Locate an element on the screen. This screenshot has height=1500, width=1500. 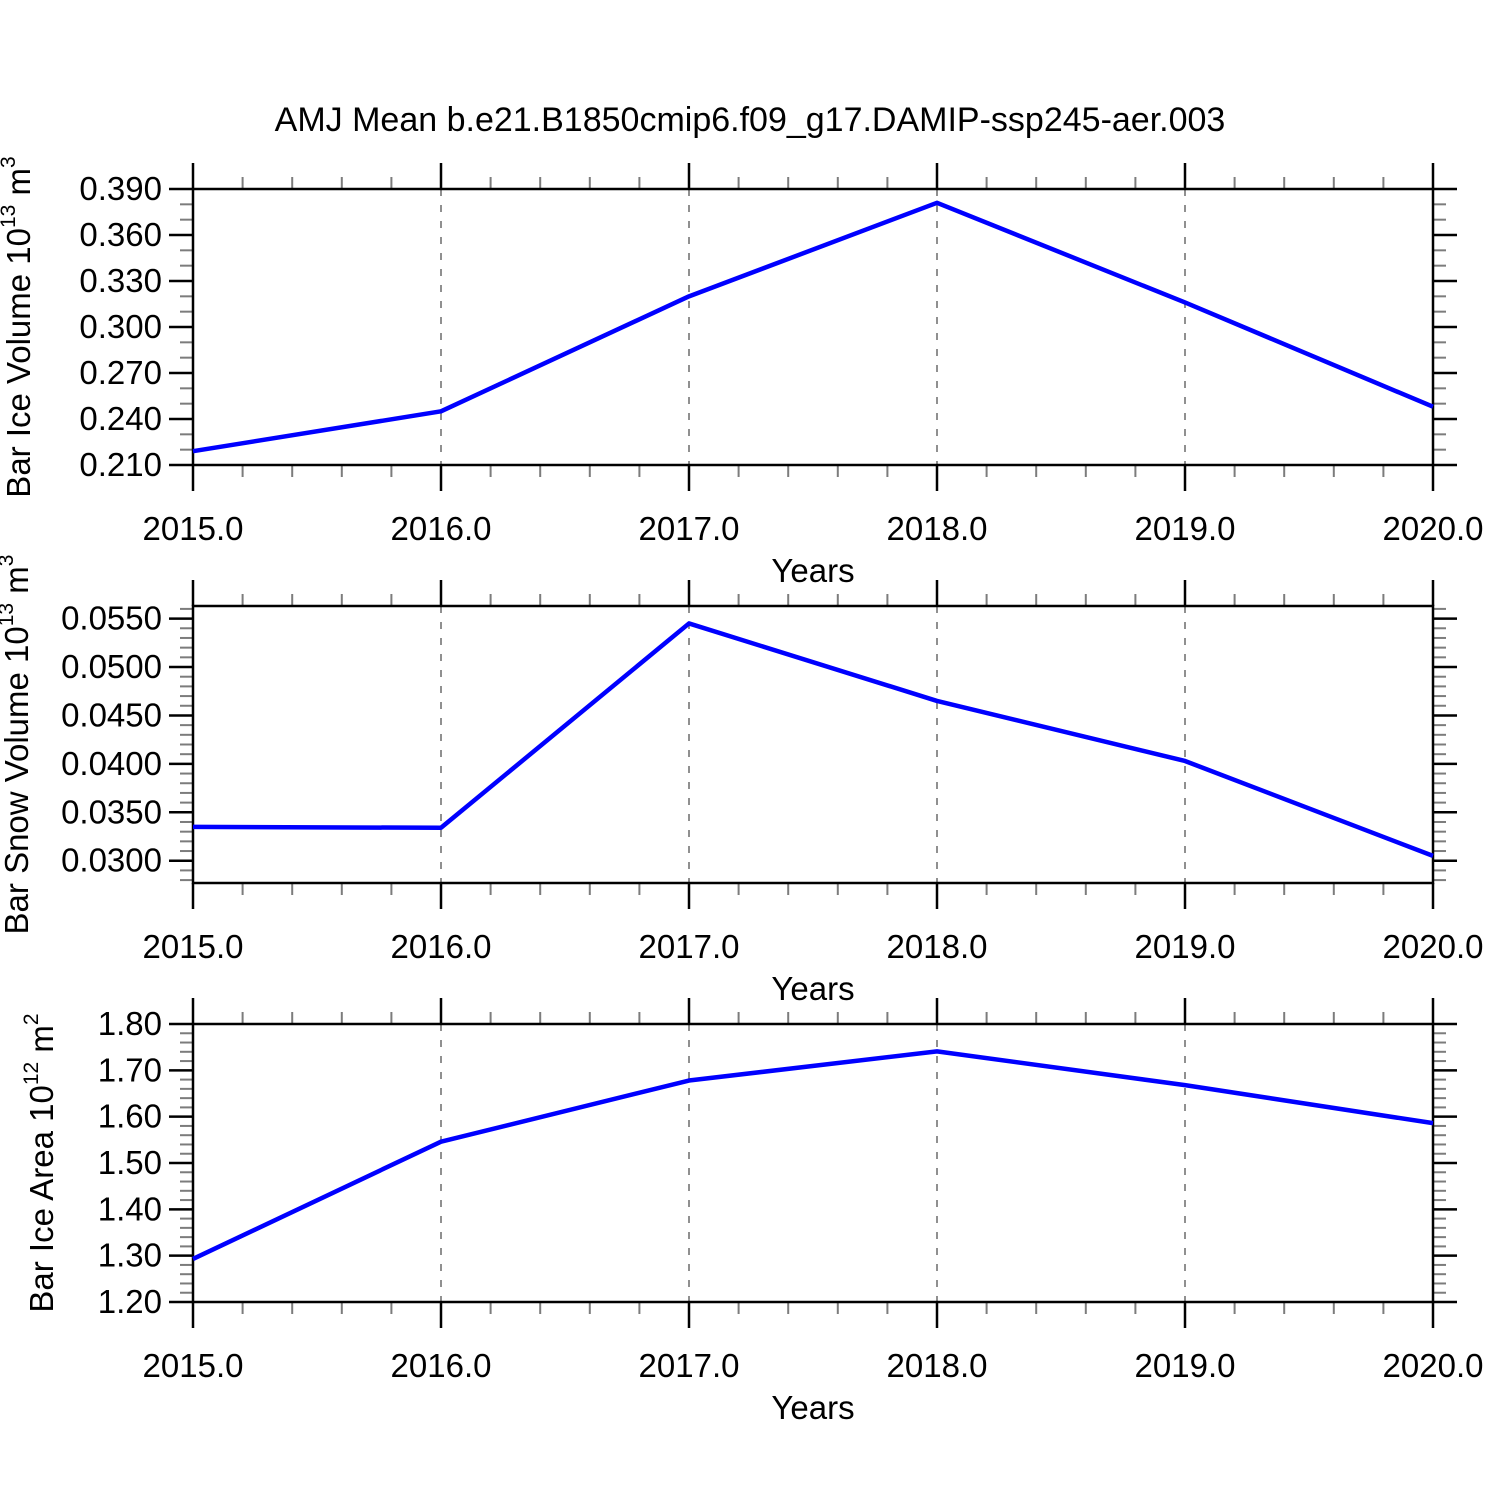
data-line-ice-area is located at coordinates (813, 1155).